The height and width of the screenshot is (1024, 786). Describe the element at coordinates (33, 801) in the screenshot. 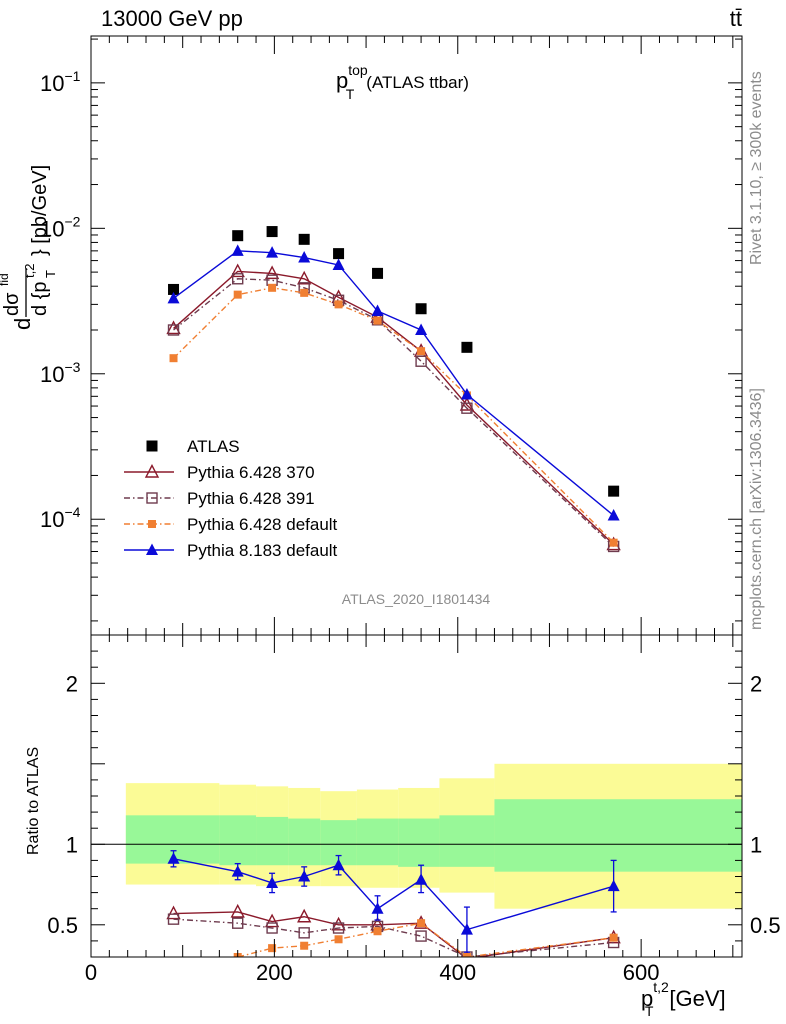

I see `ratio-ylabel: Ratio to ATLAS` at that location.